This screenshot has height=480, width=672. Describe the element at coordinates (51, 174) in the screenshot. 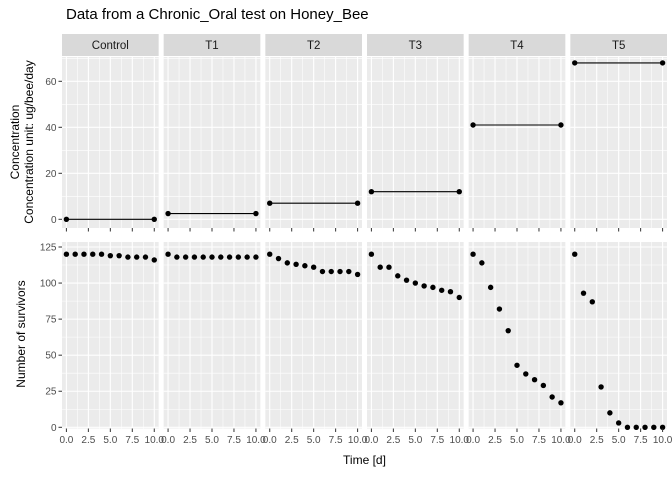

I see `y-axis-tick-label: 20` at that location.